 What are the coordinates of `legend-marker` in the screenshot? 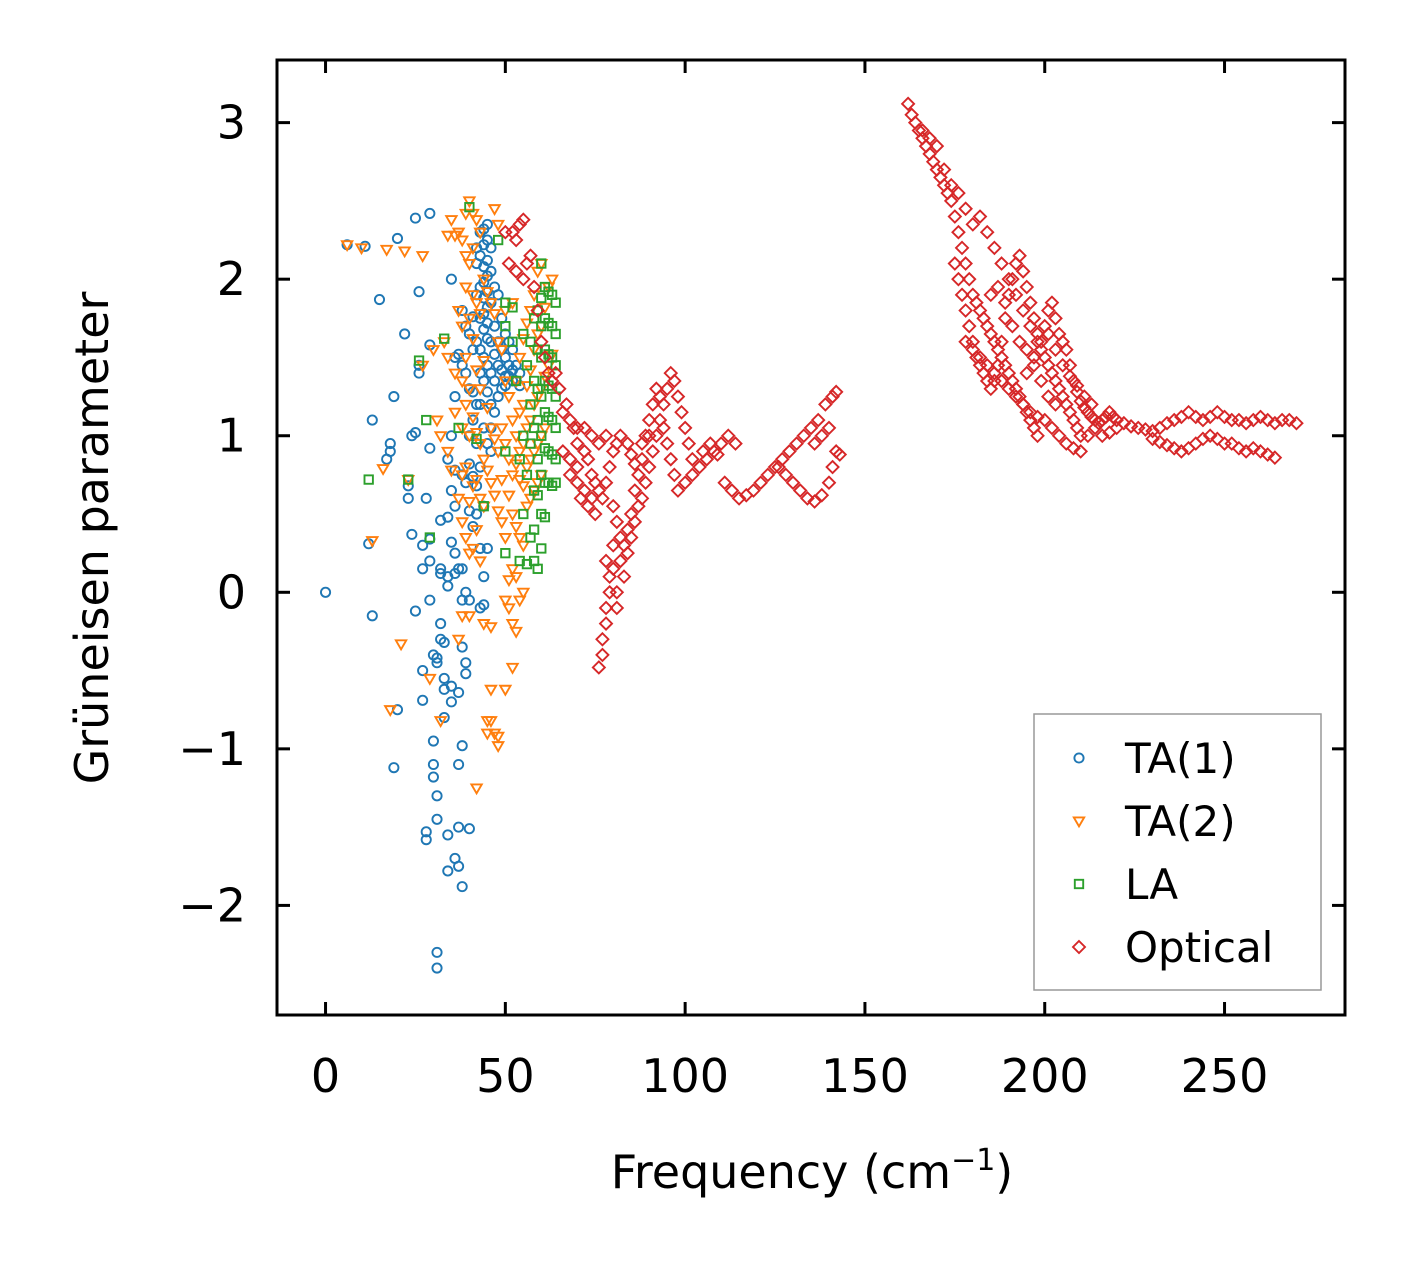 It's located at (1079, 884).